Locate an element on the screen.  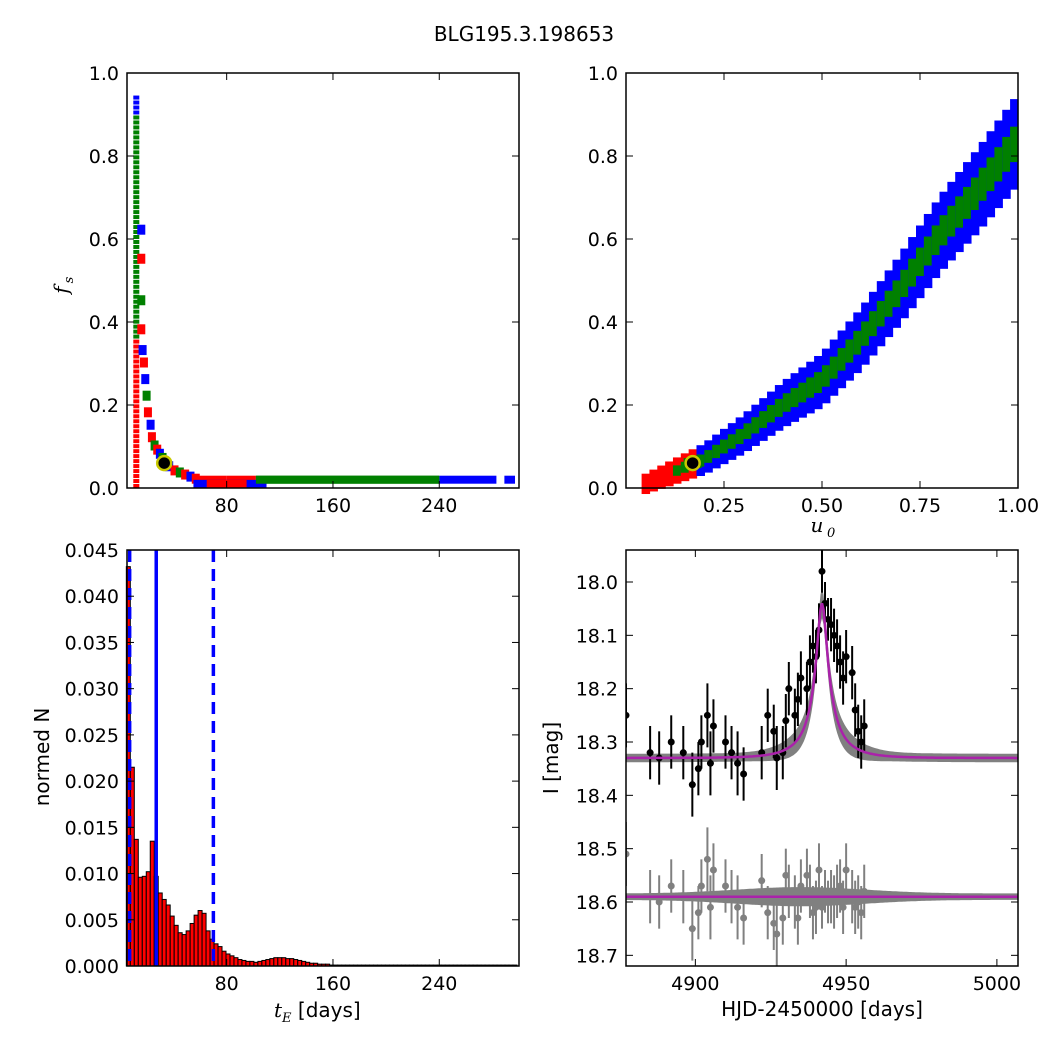
y-tick-label: 0.045 is located at coordinates (92, 551).